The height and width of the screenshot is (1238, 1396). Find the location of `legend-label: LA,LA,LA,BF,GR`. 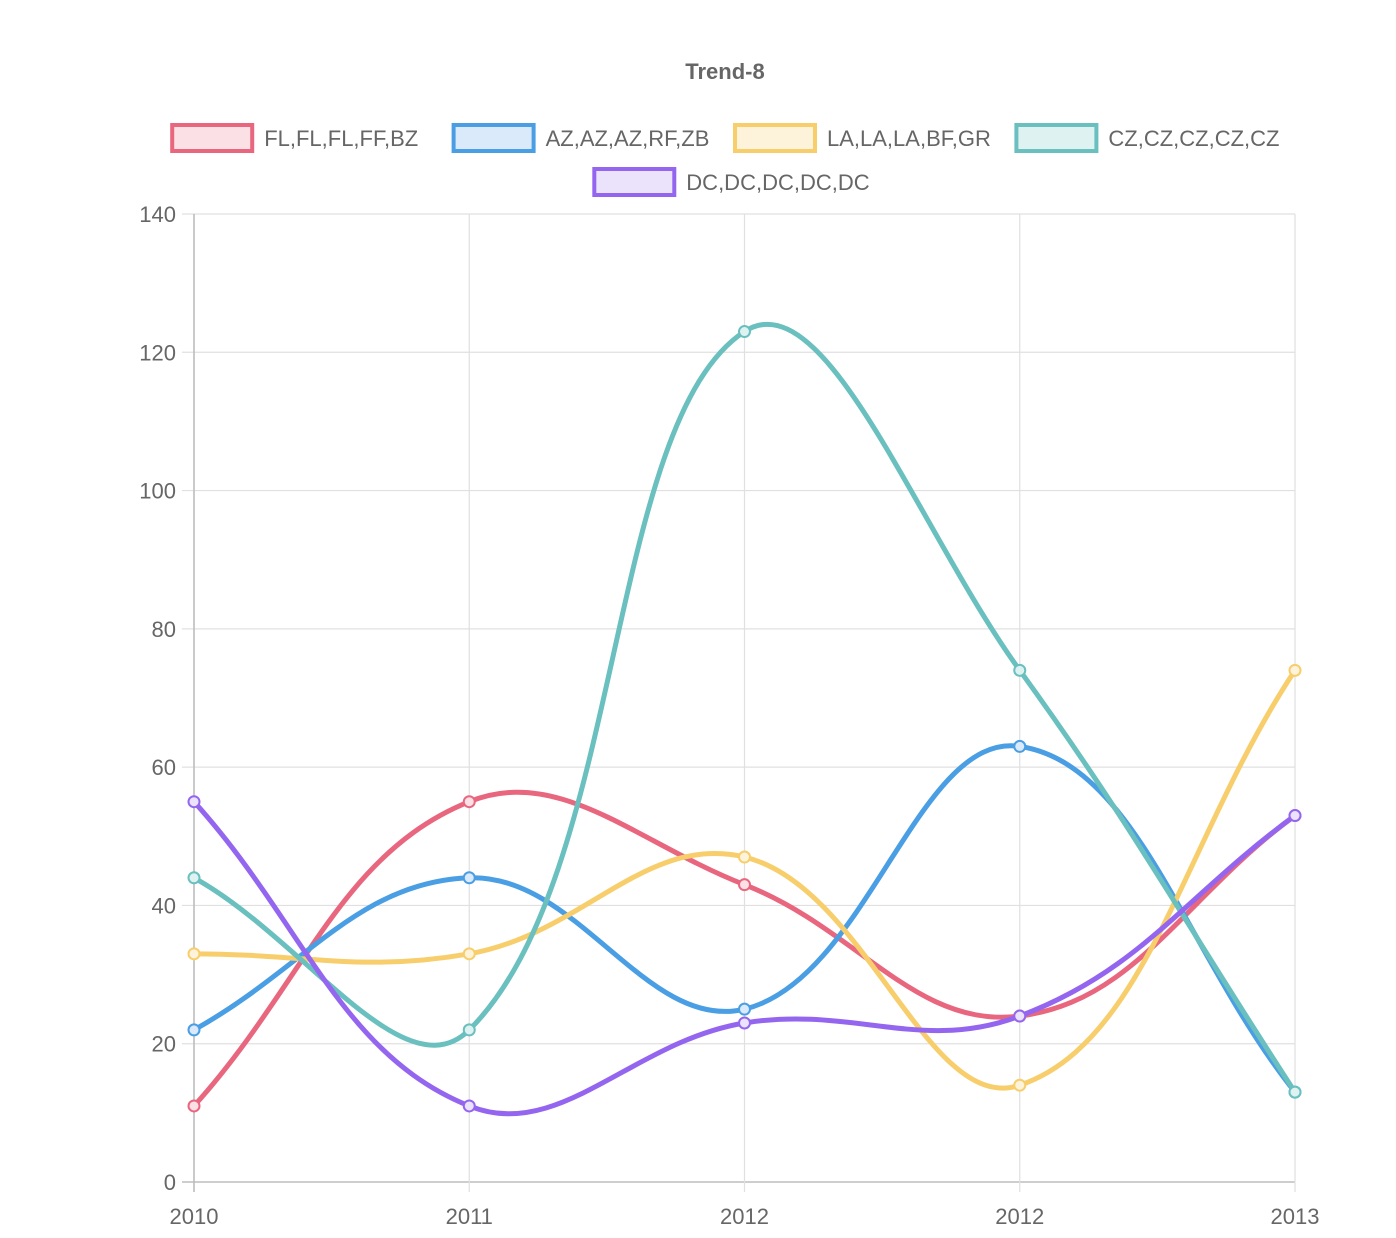

legend-label: LA,LA,LA,BF,GR is located at coordinates (909, 138).